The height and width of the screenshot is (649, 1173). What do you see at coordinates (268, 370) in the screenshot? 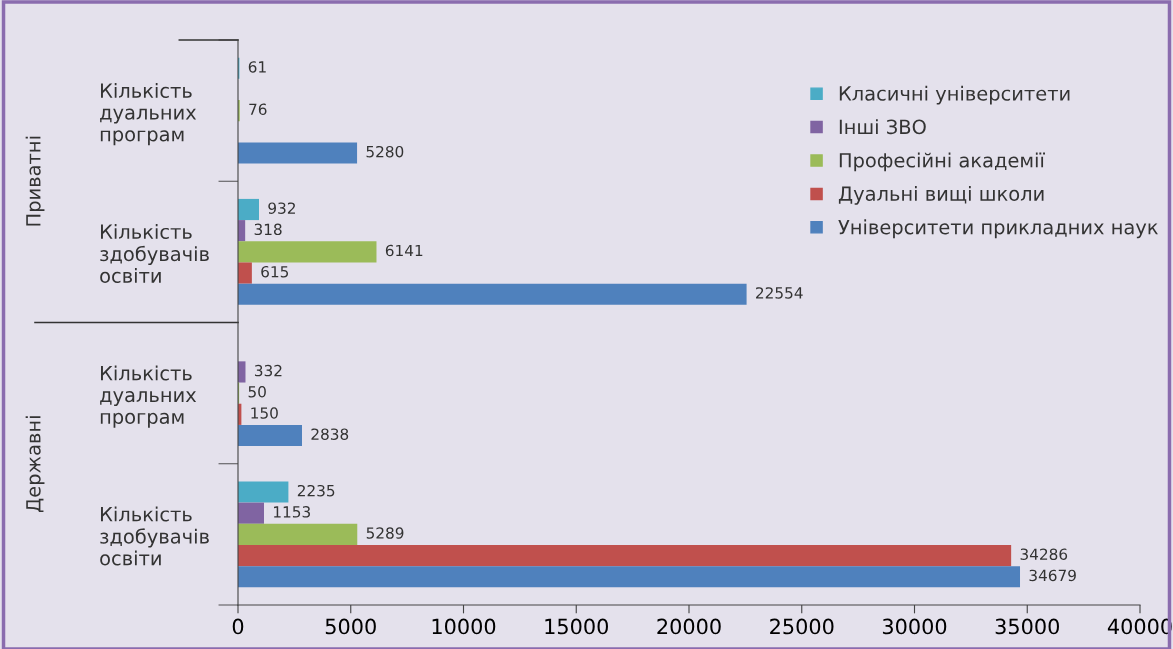
I see `data-label: 332` at bounding box center [268, 370].